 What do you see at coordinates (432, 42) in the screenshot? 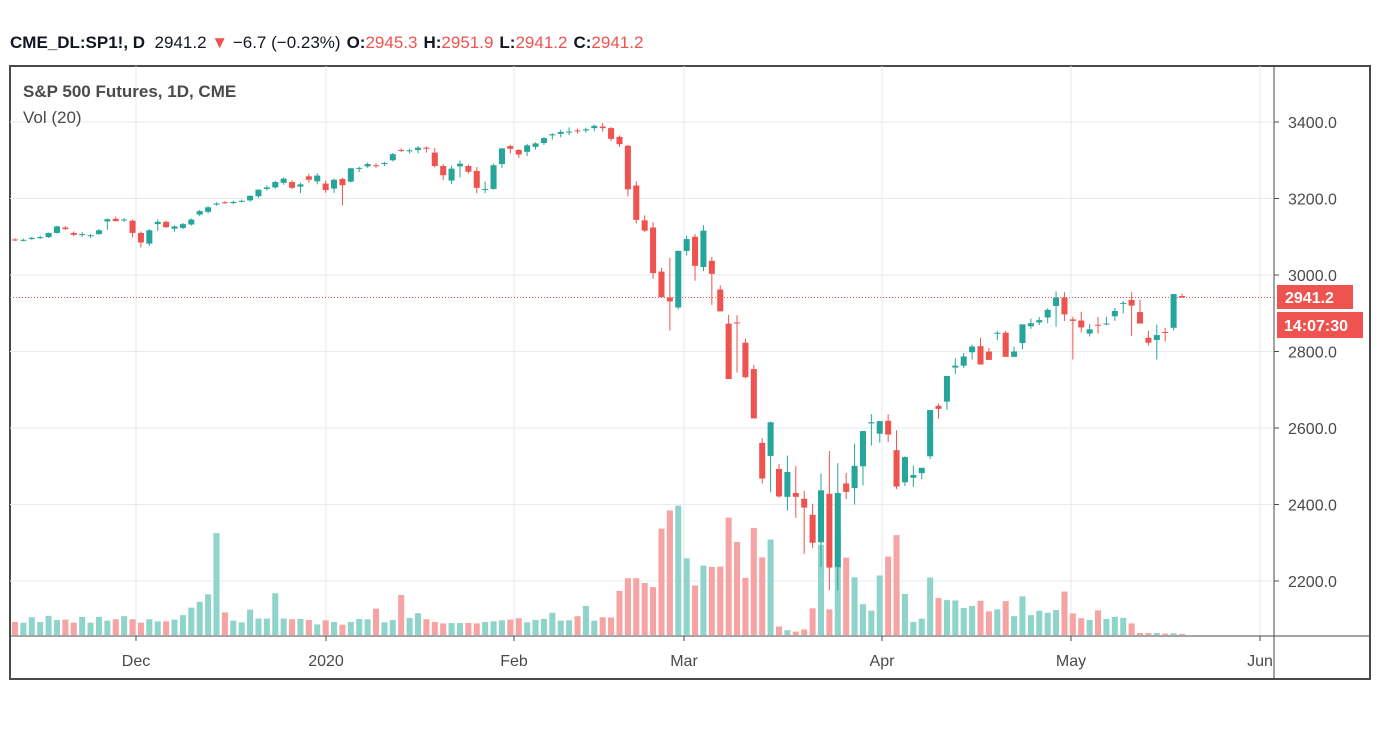
I see `high-label: H:` at bounding box center [432, 42].